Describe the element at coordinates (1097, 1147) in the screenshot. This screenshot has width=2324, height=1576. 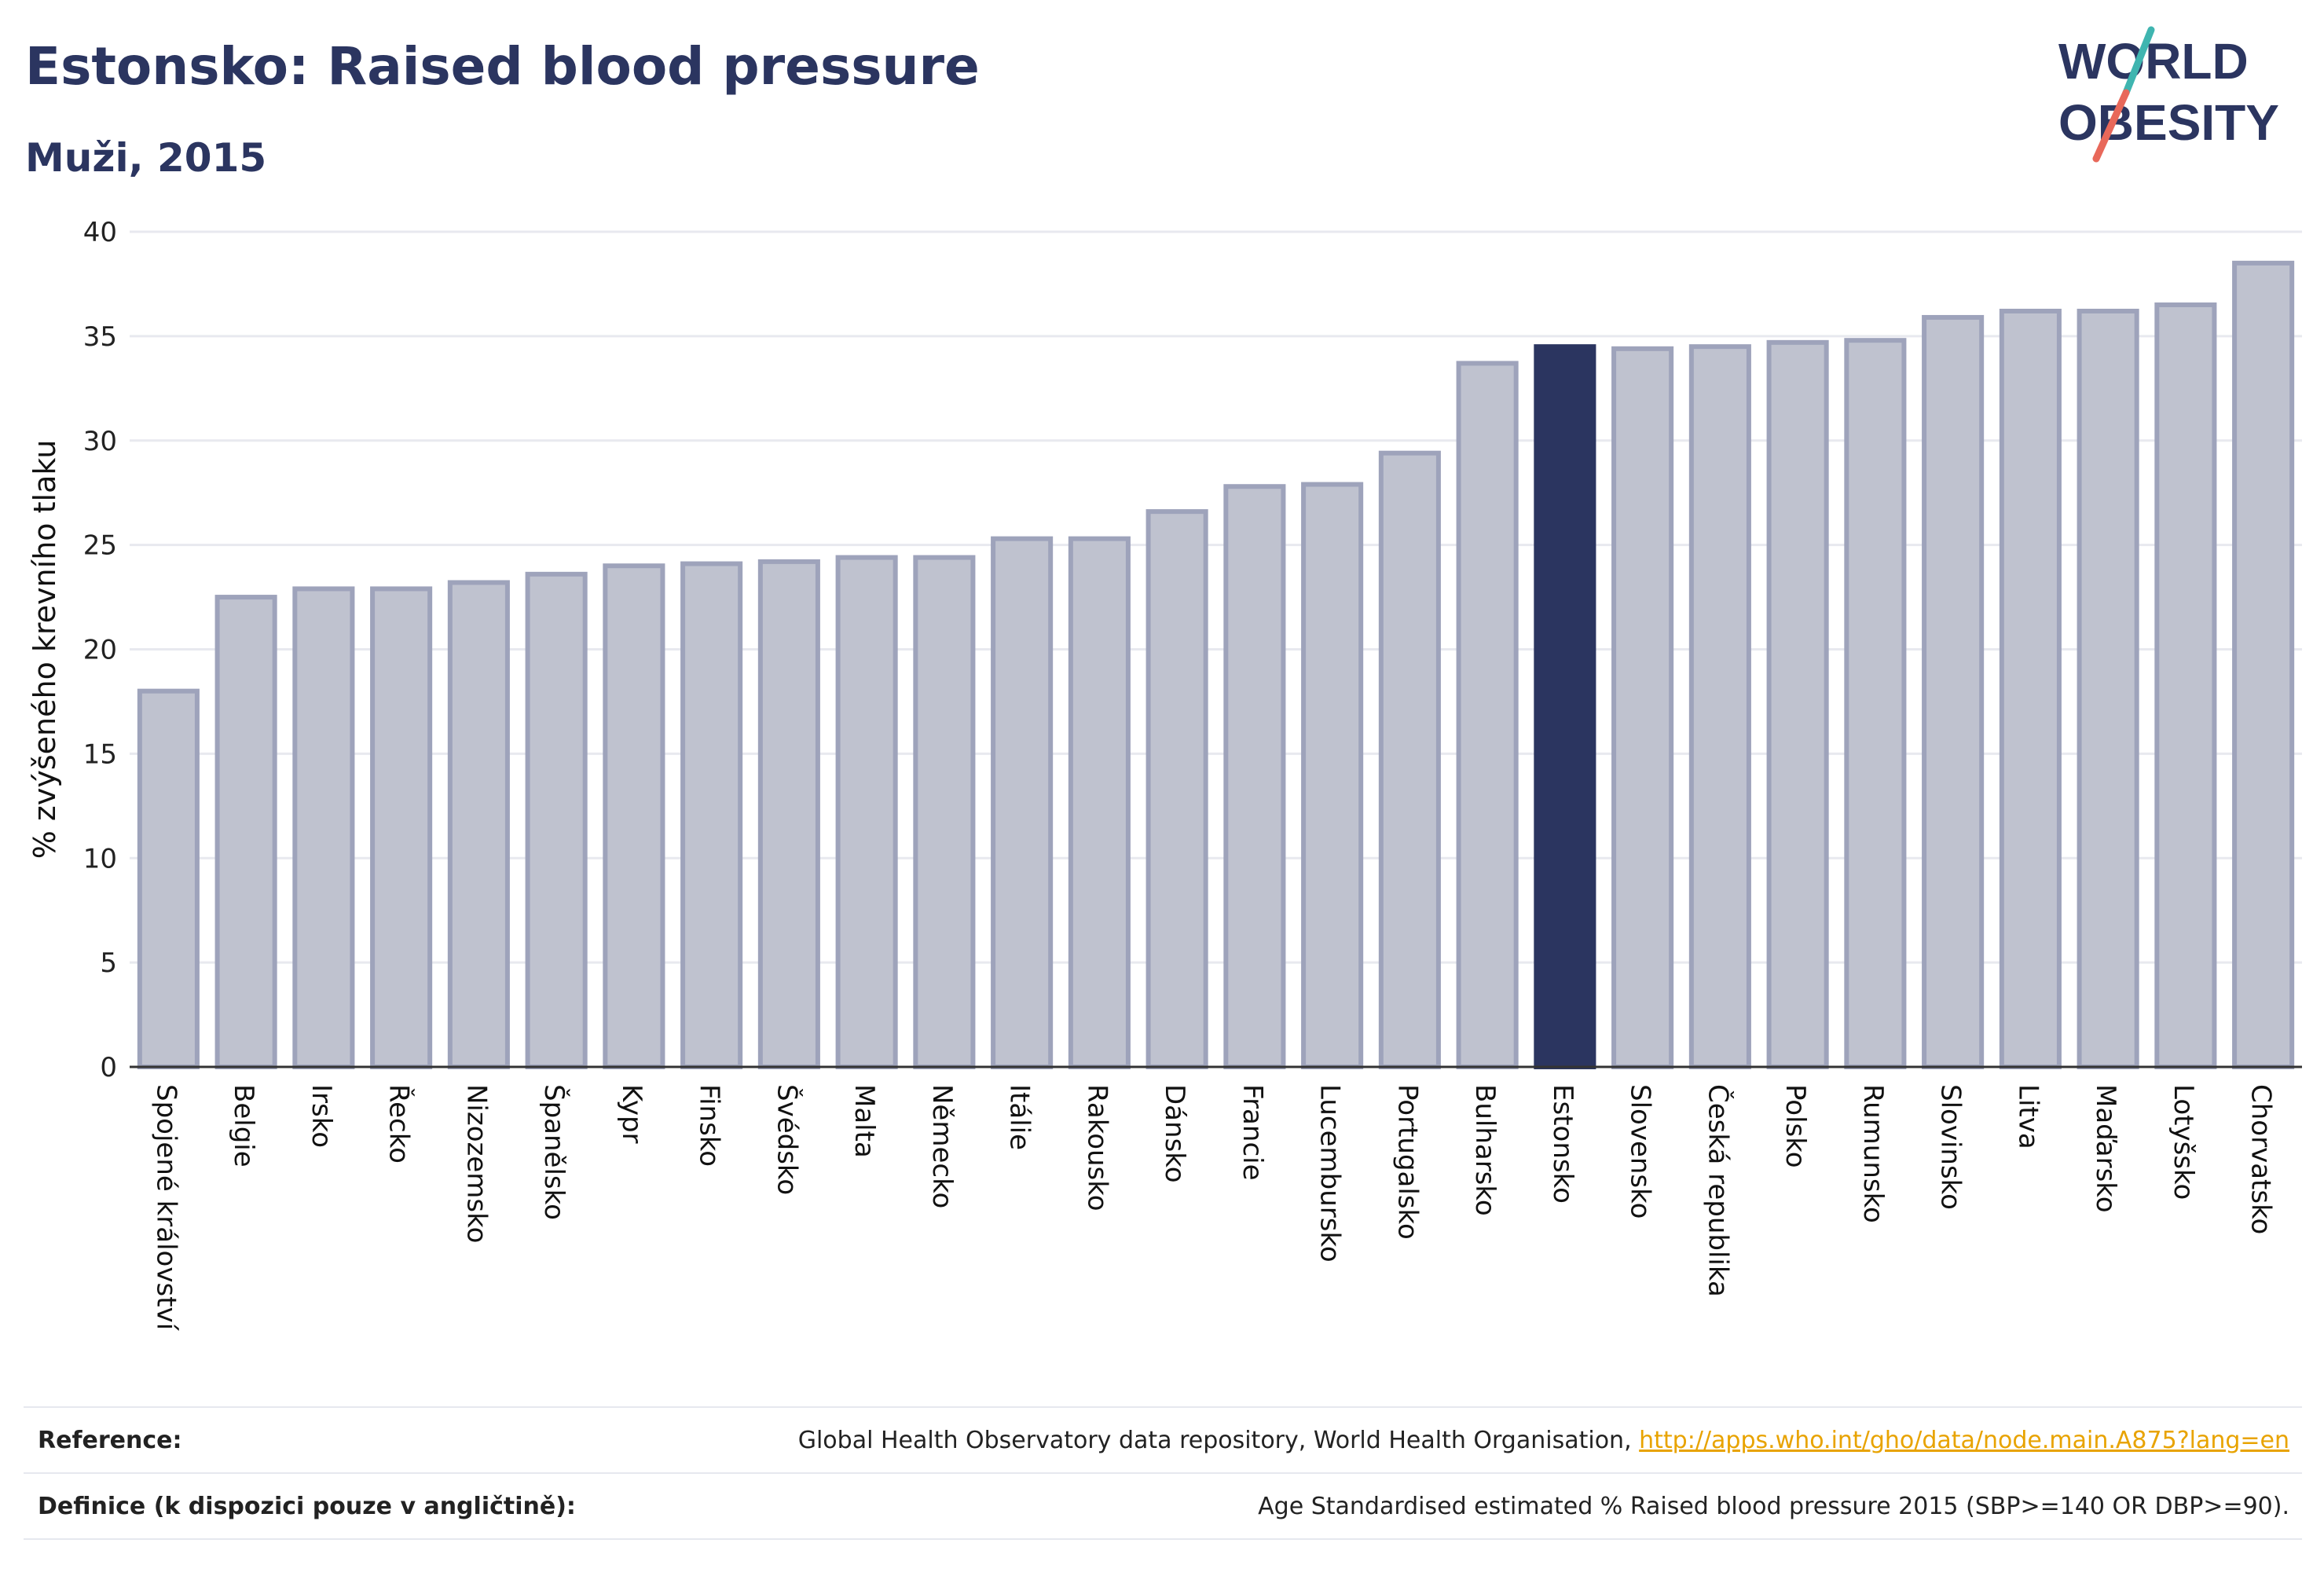
I see `x-tick-label: Rakousko` at that location.